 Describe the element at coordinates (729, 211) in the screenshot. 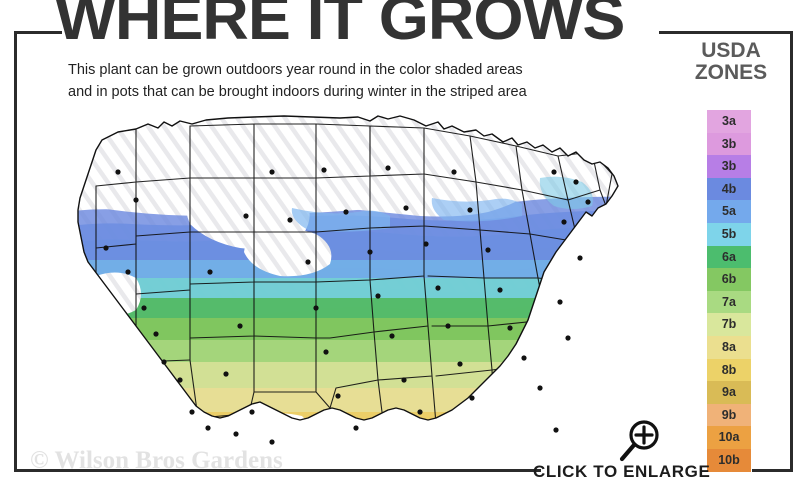

I see `legend-swatch-5a-4: 5a` at that location.